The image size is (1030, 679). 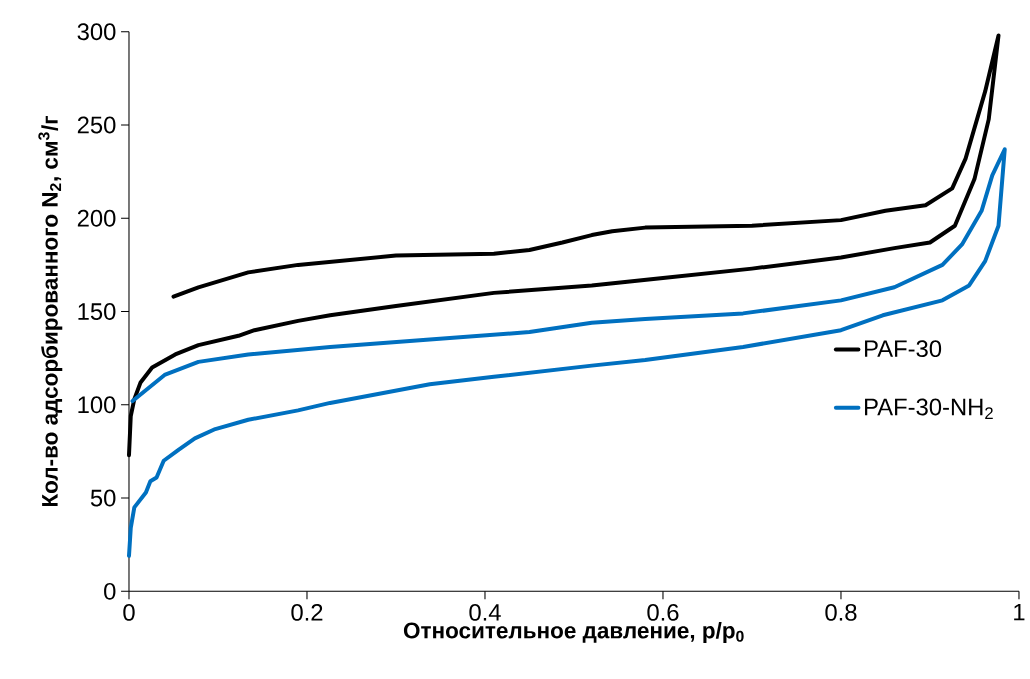 What do you see at coordinates (841, 612) in the screenshot?
I see `x-tick-label: 0.8` at bounding box center [841, 612].